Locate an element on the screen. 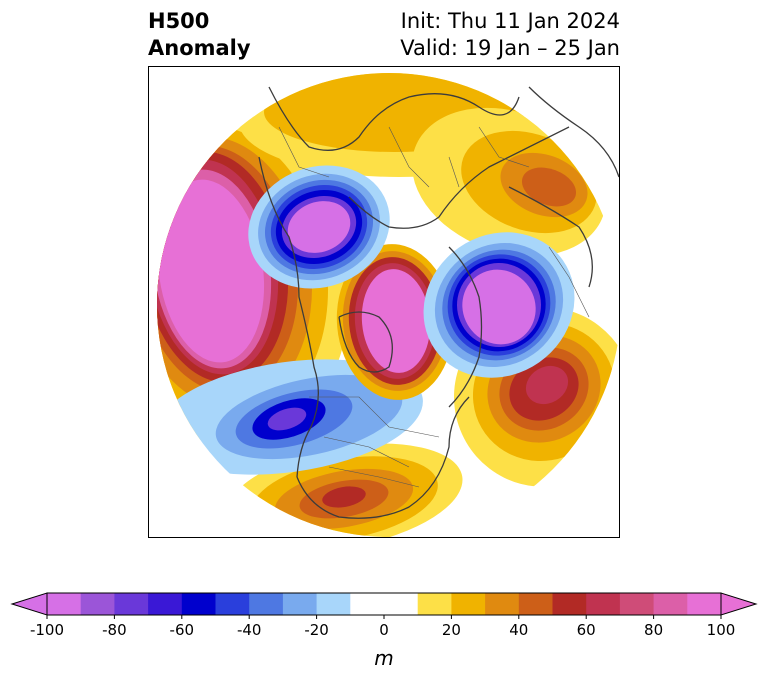 This screenshot has height=684, width=768. valid-date-label: Valid: 19 Jan – 25 Jan is located at coordinates (510, 48).